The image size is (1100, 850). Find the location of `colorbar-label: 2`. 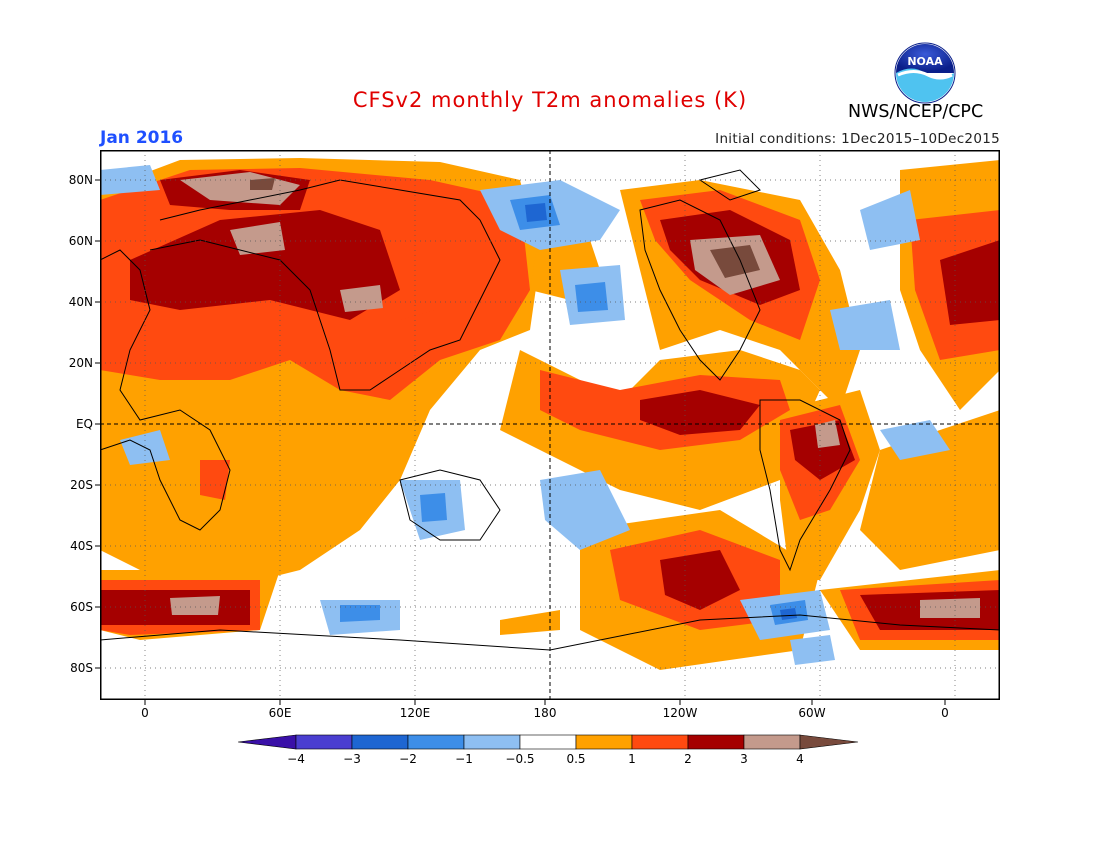

colorbar-label: 2 is located at coordinates (688, 759).